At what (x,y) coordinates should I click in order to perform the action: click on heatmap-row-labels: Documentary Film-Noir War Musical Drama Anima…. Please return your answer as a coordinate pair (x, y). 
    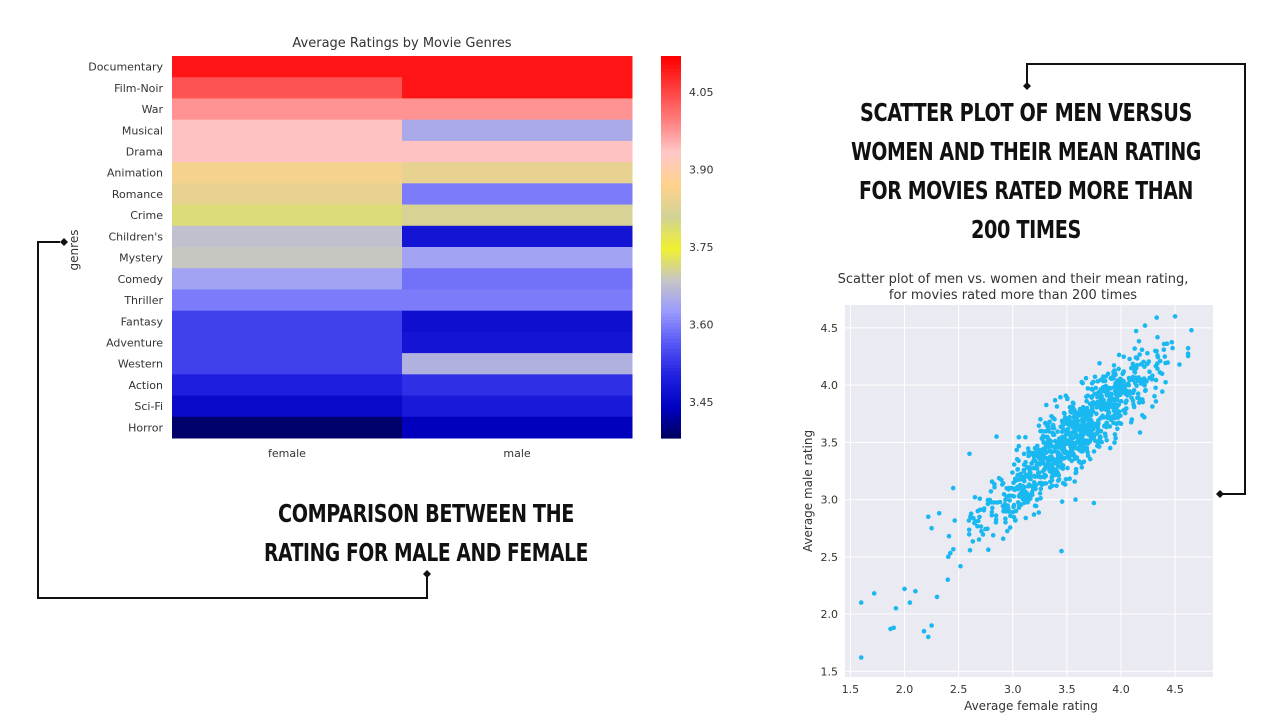
    Looking at the image, I should click on (125, 248).